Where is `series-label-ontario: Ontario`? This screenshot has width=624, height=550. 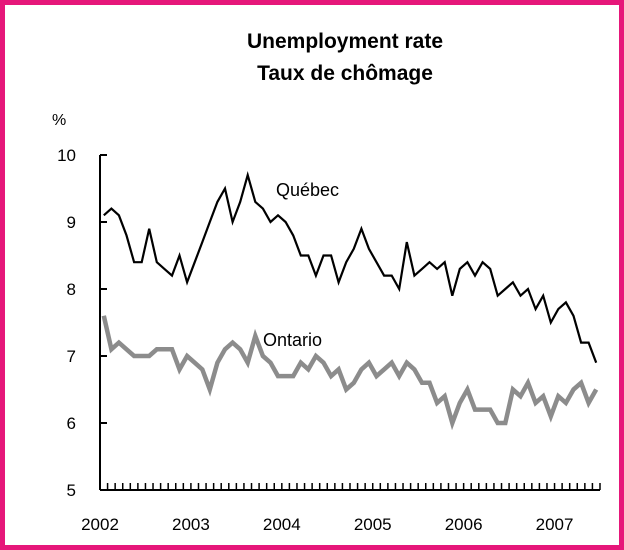
series-label-ontario: Ontario is located at coordinates (292, 340).